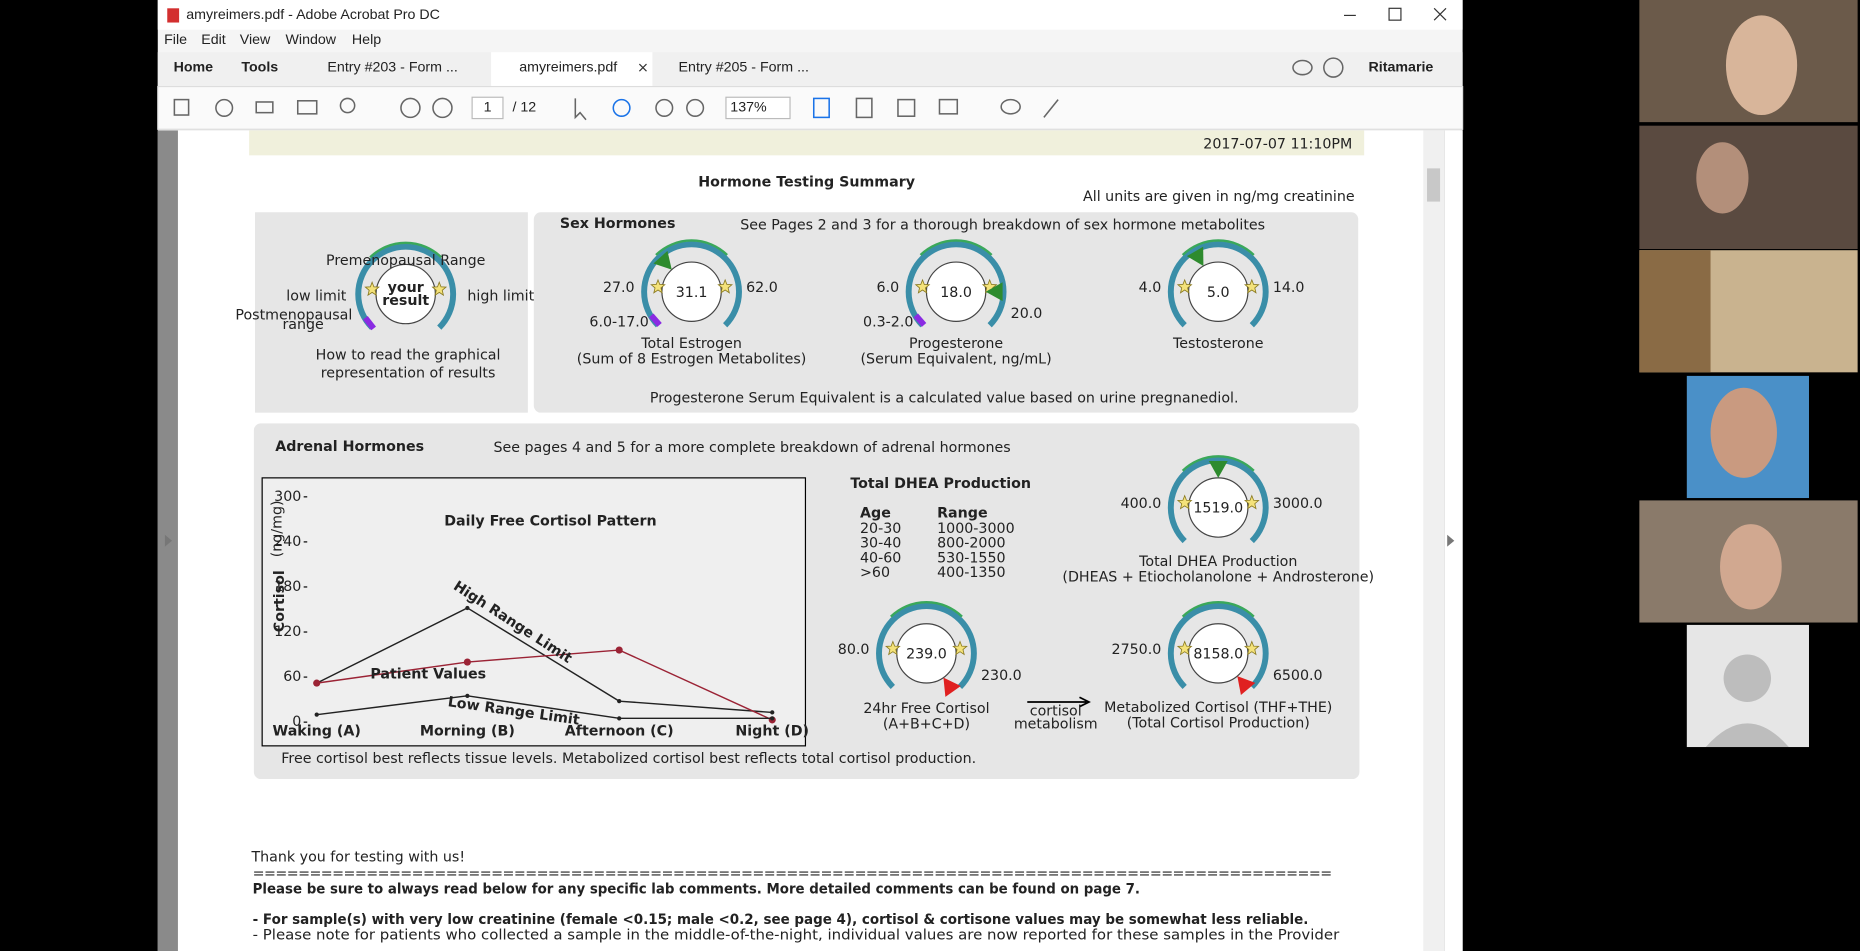  What do you see at coordinates (1747, 678) in the screenshot?
I see `avatar-head` at bounding box center [1747, 678].